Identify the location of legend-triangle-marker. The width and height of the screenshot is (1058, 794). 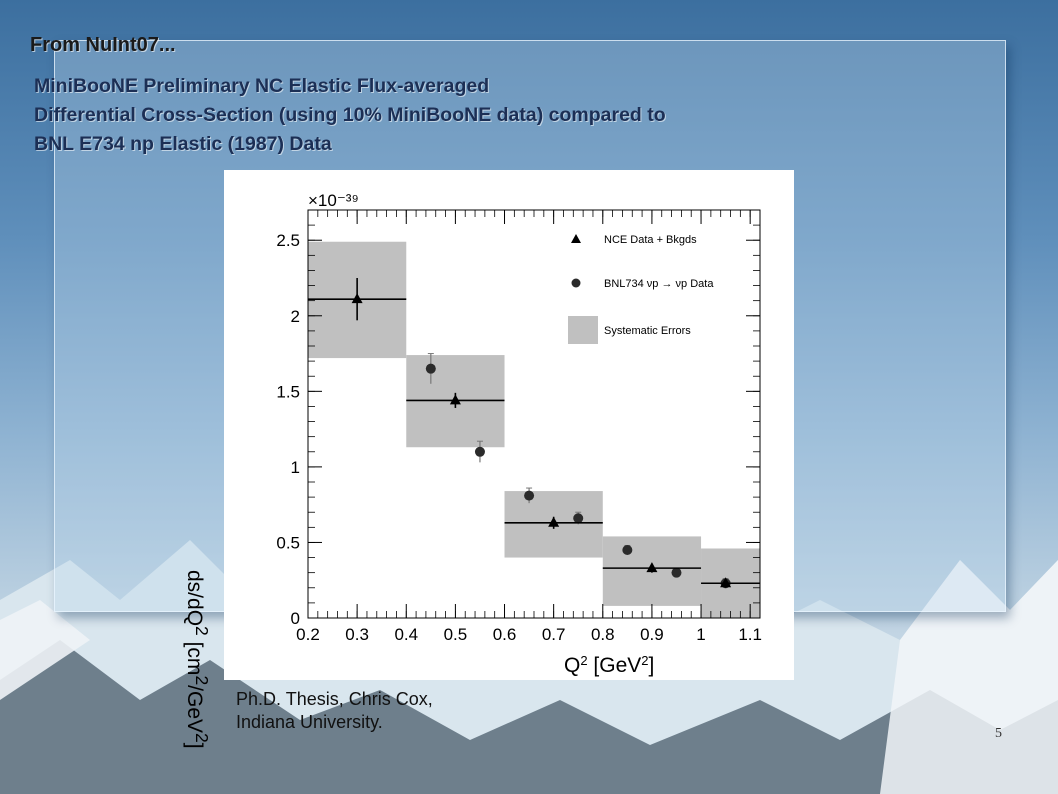
(576, 238).